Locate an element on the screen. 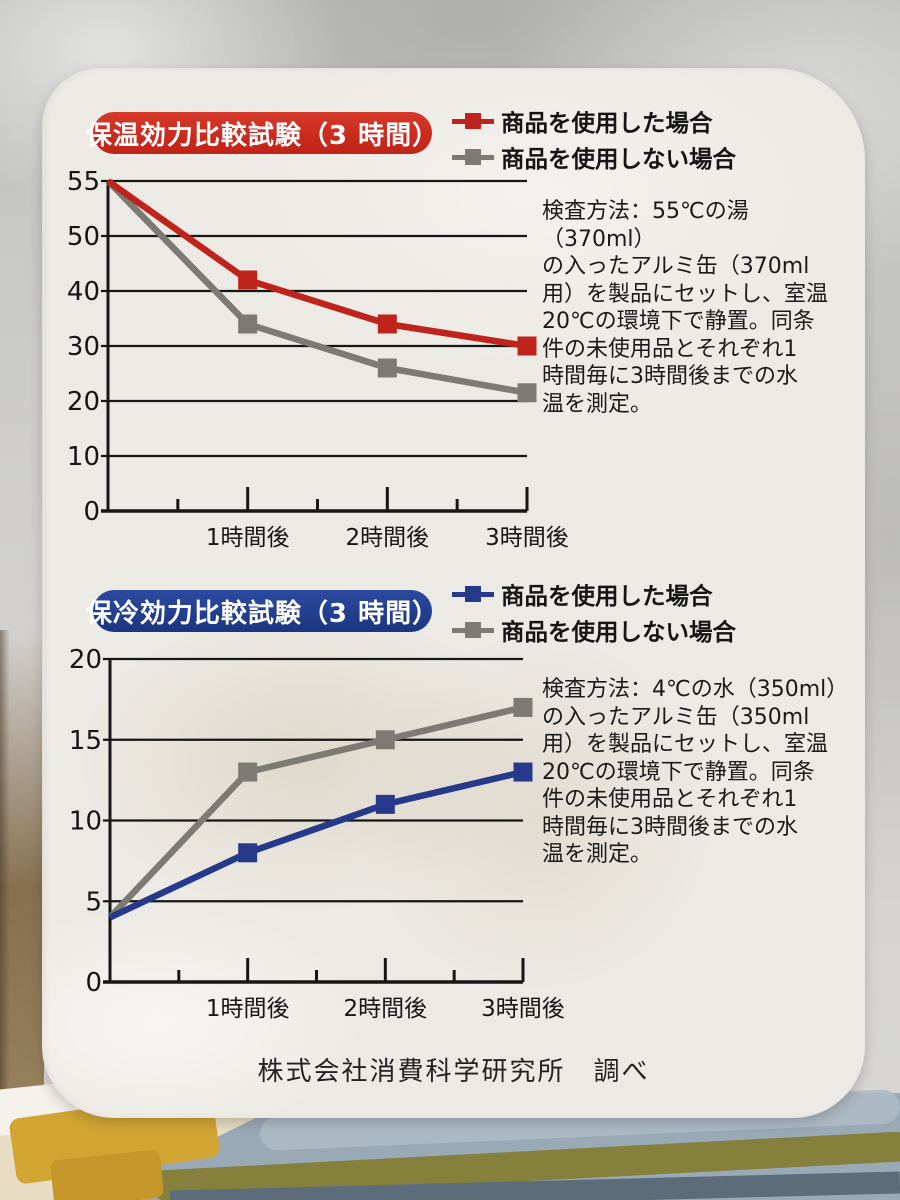  heat-chart-title-badge: 保温効力比較試験（3 時間） is located at coordinates (262, 133).